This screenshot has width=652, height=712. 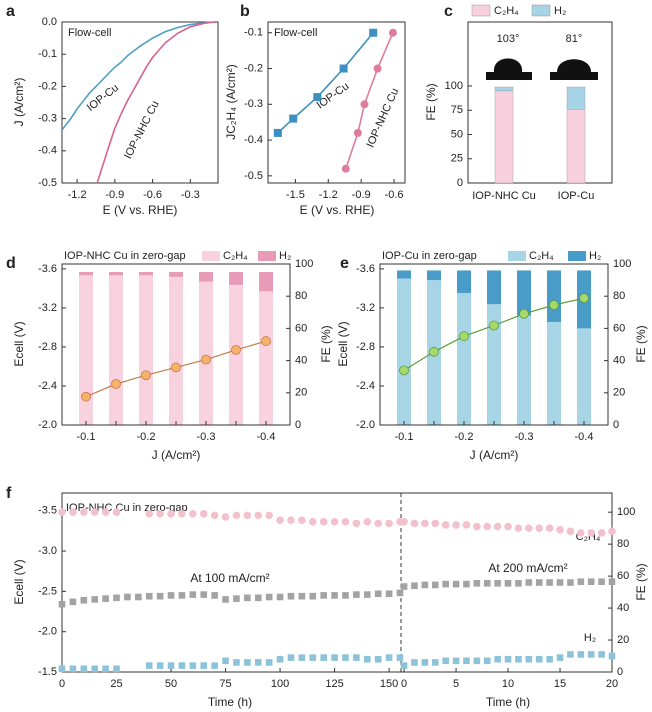 I want to click on y-tick-label: -0.1, so click(x=253, y=33).